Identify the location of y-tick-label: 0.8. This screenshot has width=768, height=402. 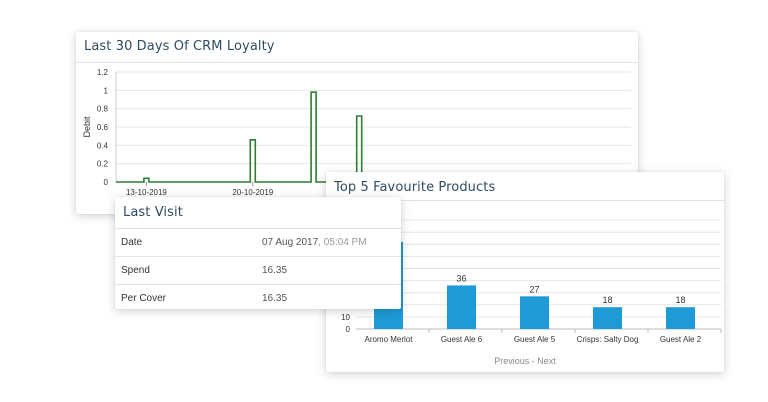
(103, 109).